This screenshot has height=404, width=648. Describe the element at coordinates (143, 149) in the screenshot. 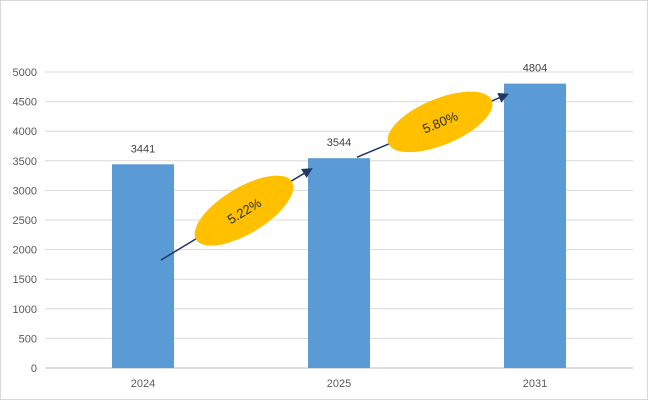

I see `data-label: 3441` at that location.